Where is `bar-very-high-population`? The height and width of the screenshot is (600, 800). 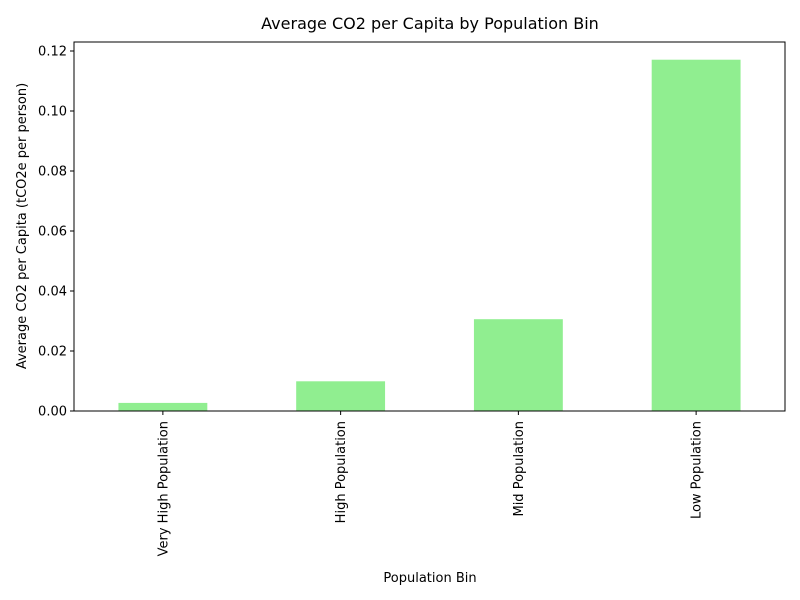 bar-very-high-population is located at coordinates (163, 406).